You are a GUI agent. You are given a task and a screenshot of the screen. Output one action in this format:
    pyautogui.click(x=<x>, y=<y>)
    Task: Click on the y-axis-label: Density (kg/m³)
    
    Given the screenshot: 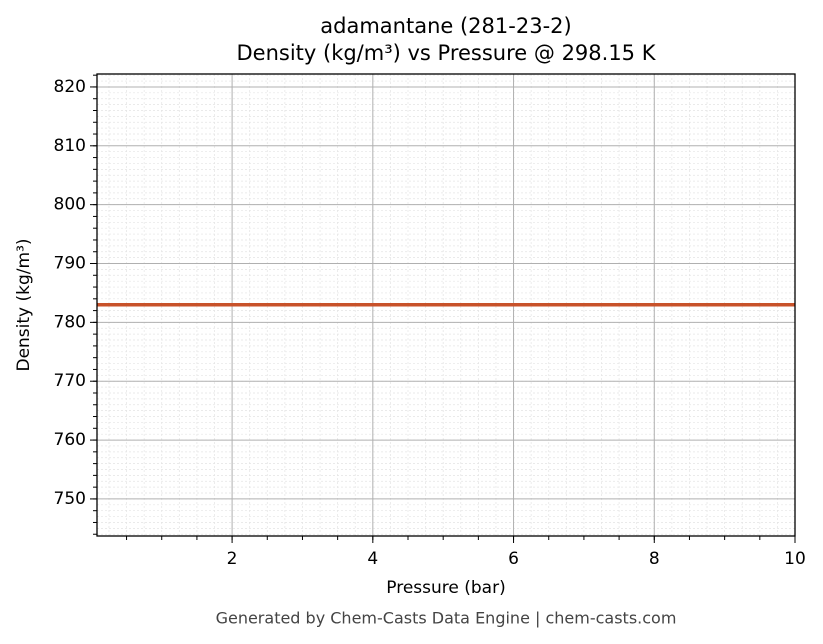 What is the action you would take?
    pyautogui.click(x=24, y=304)
    